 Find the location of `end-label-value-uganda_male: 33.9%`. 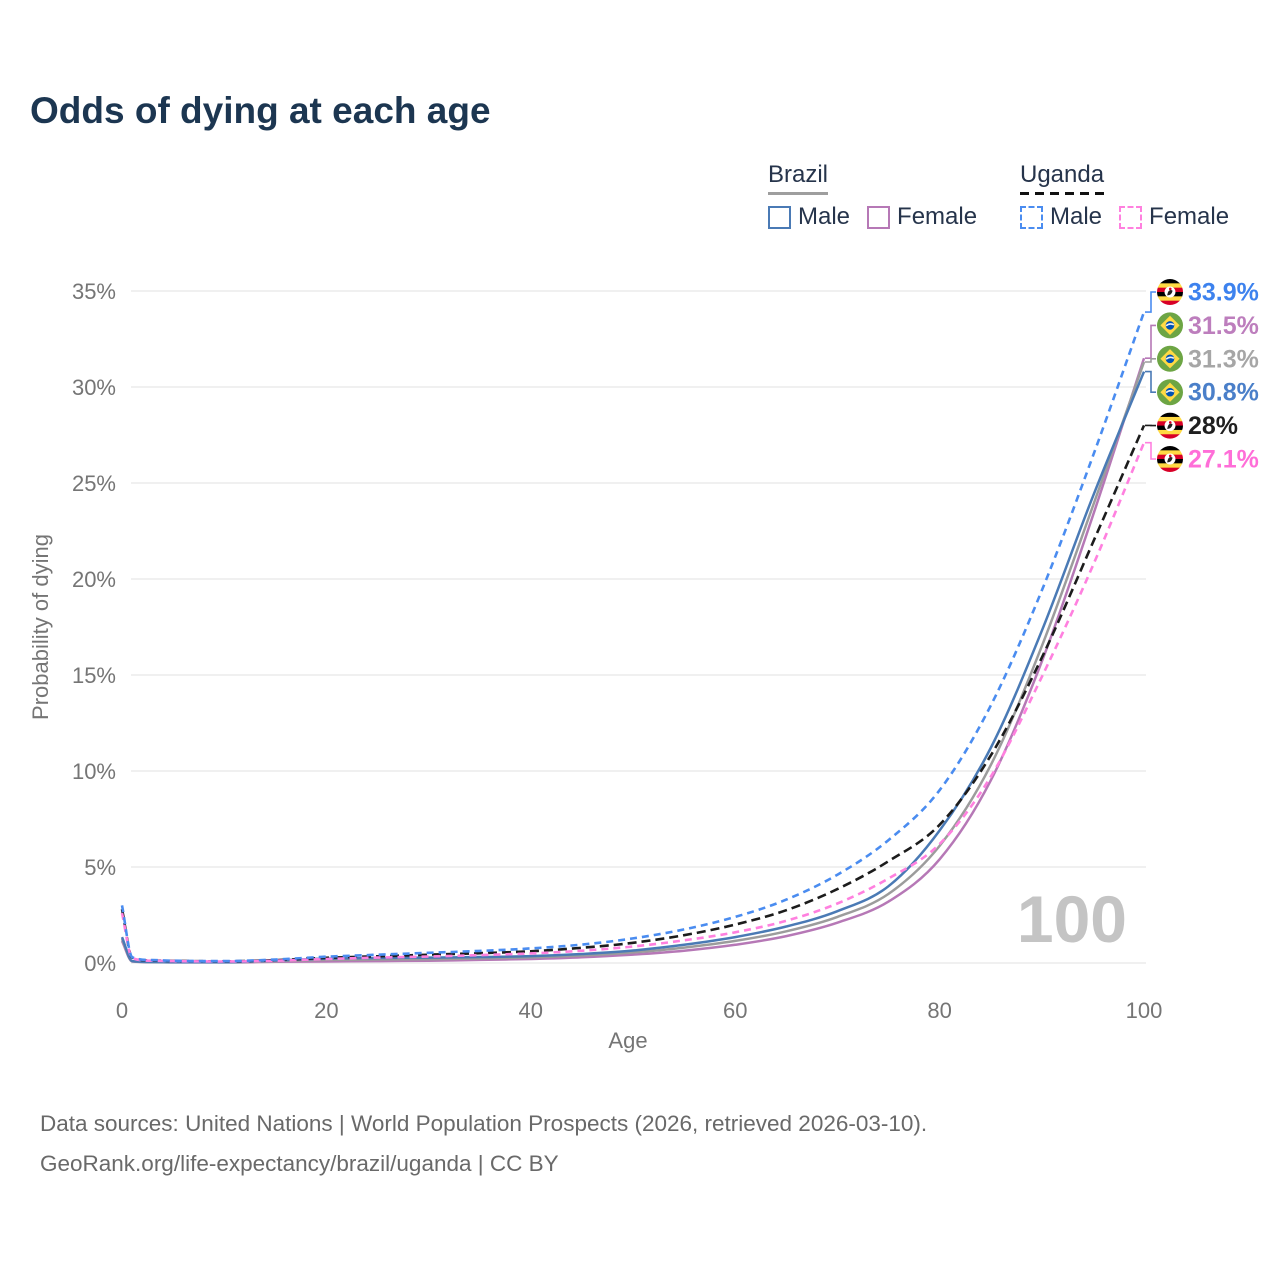

end-label-value-uganda_male: 33.9% is located at coordinates (1223, 293).